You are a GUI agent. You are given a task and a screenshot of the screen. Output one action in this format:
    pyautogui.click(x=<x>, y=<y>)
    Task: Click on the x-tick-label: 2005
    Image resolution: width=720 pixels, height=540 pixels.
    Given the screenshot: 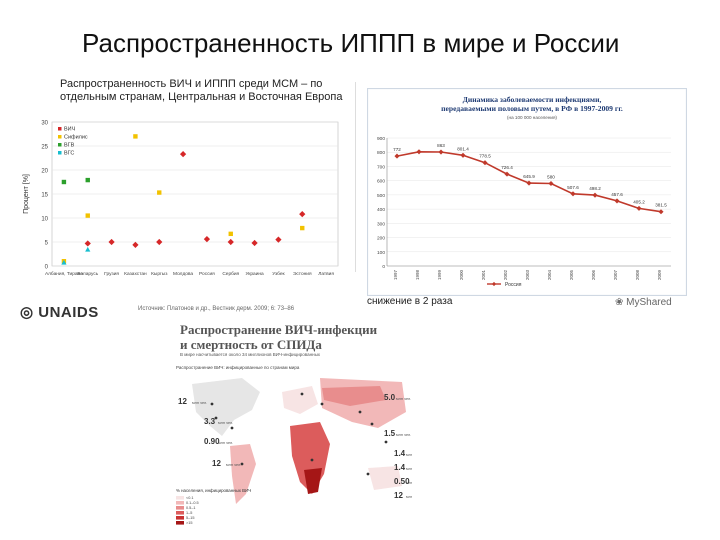 What is the action you would take?
    pyautogui.click(x=571, y=275)
    